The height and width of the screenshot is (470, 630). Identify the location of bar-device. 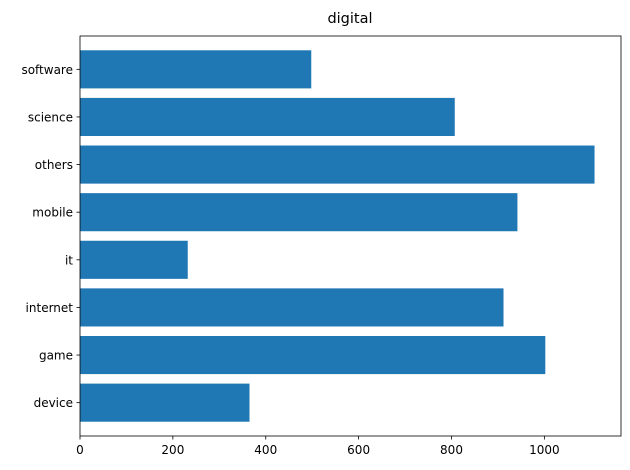
(165, 402).